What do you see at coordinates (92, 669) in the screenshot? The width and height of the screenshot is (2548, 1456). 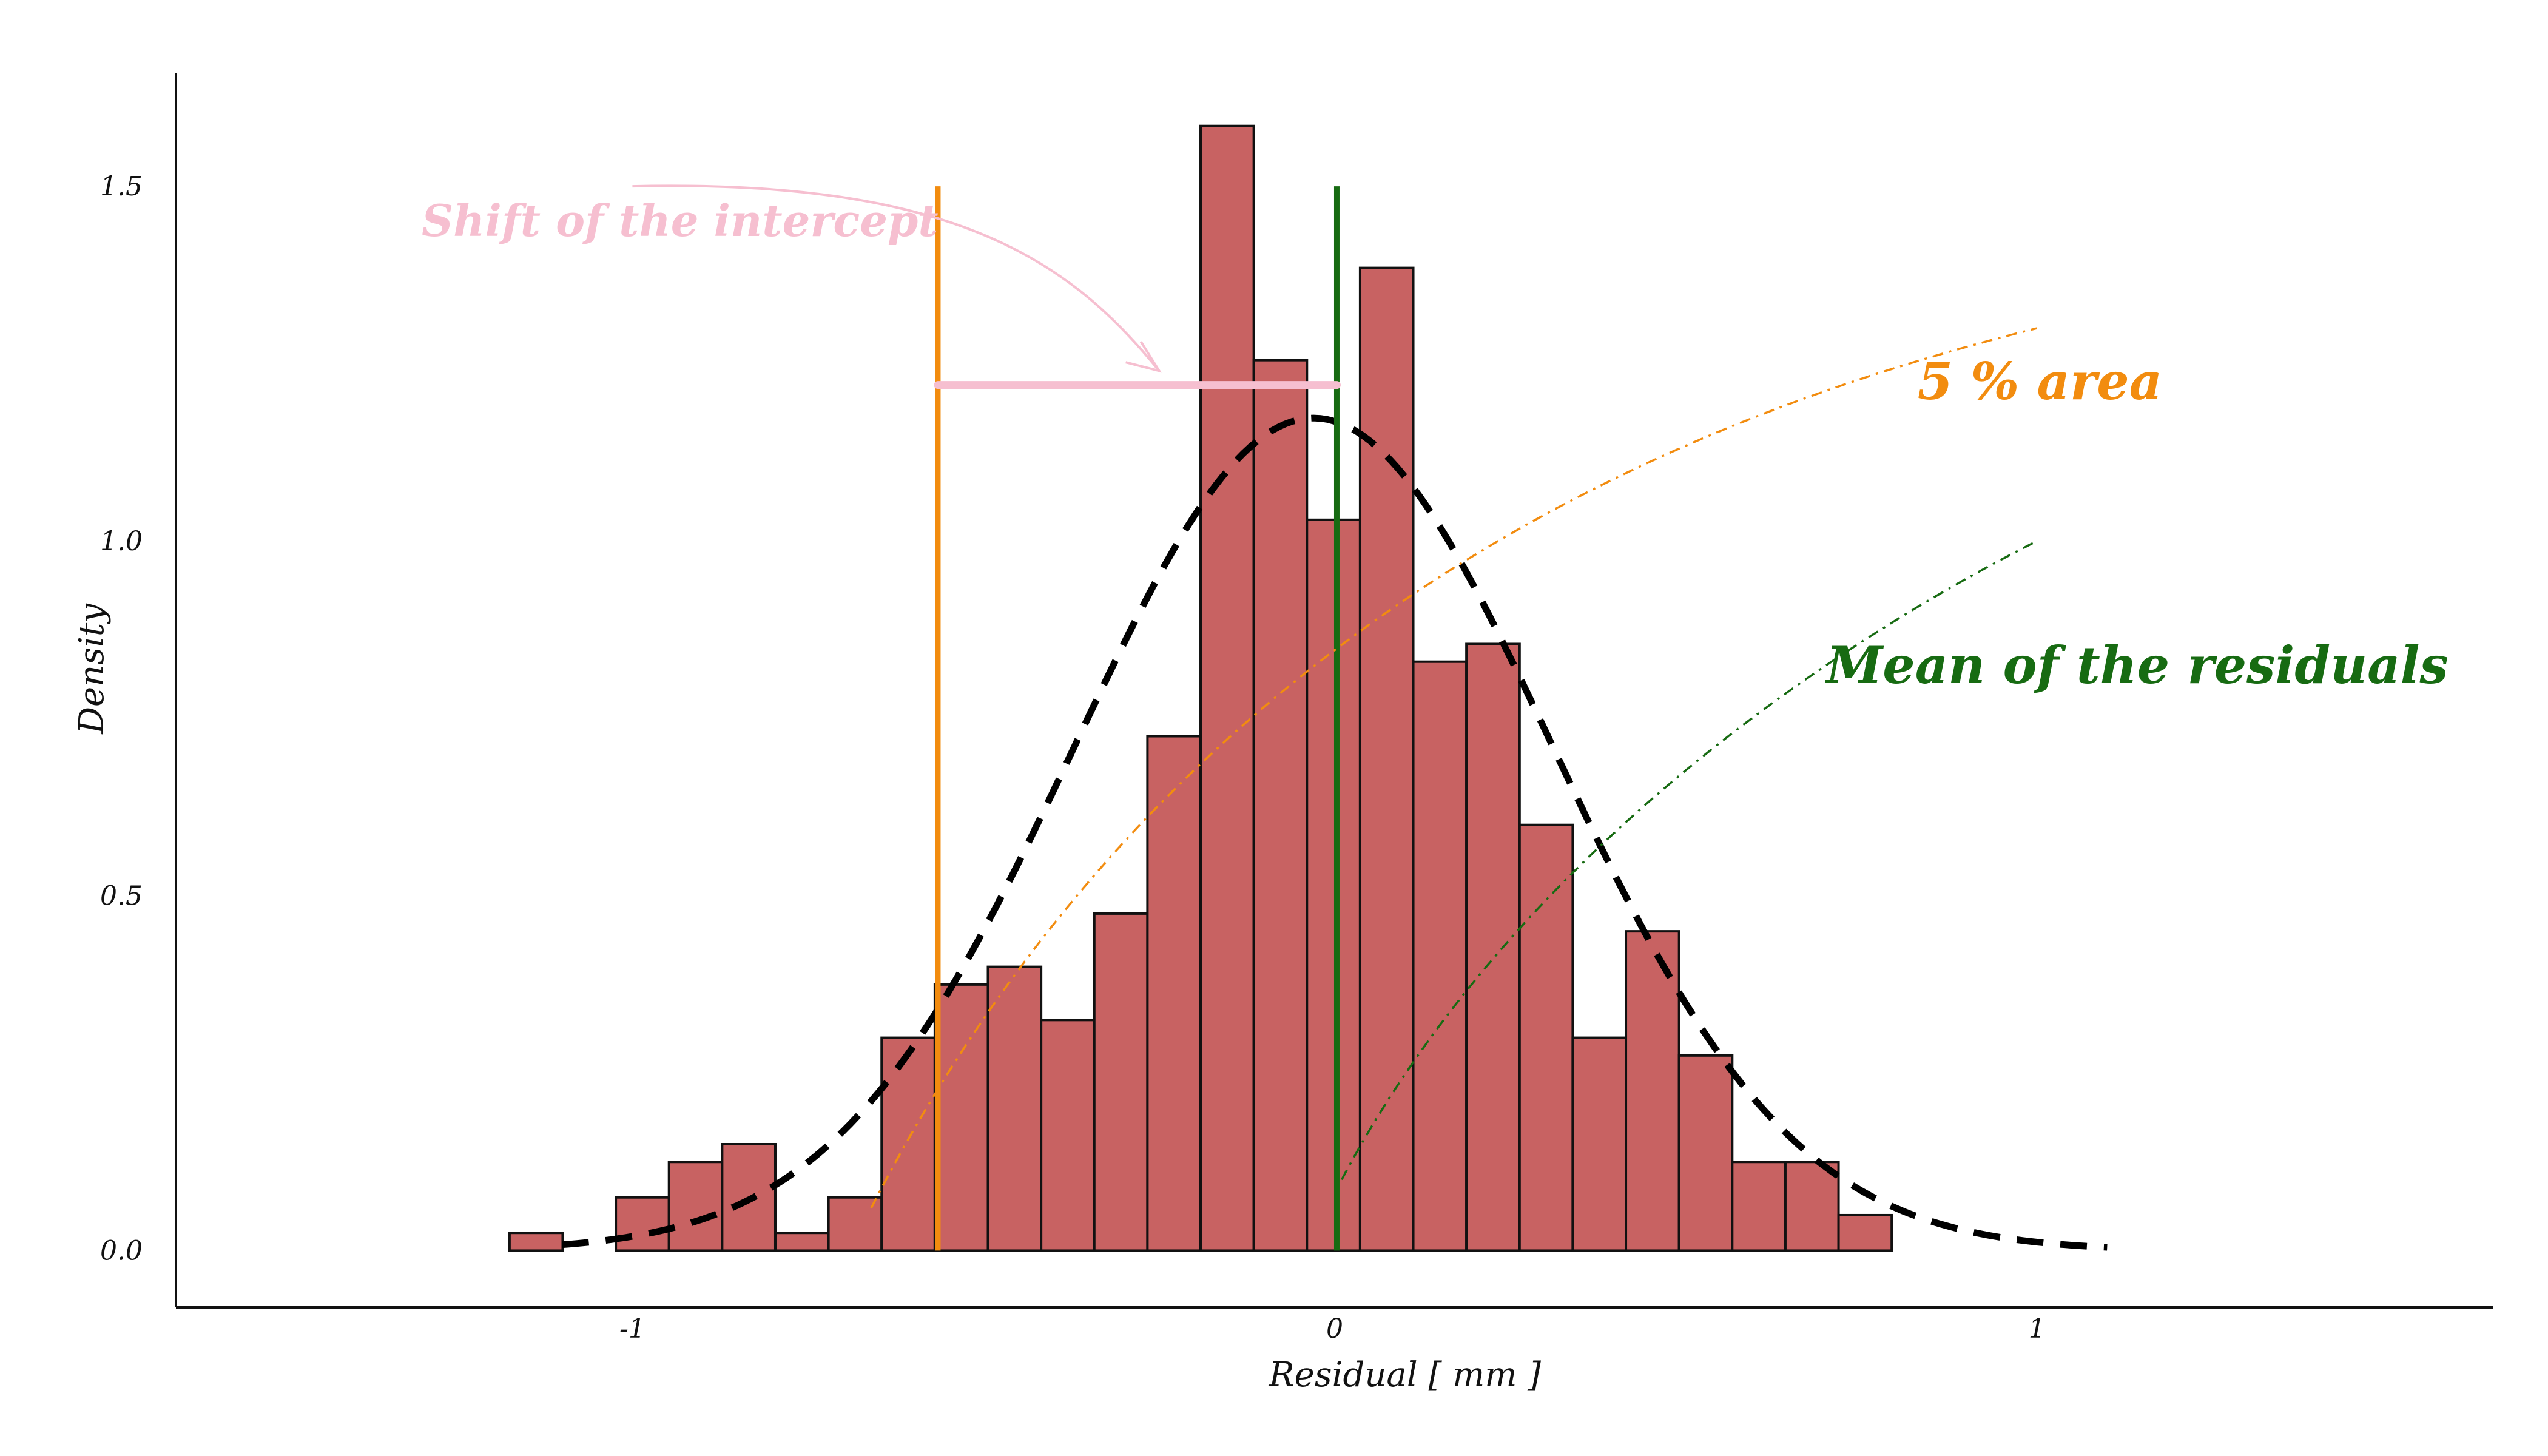 I see `y-axis-title: Density` at bounding box center [92, 669].